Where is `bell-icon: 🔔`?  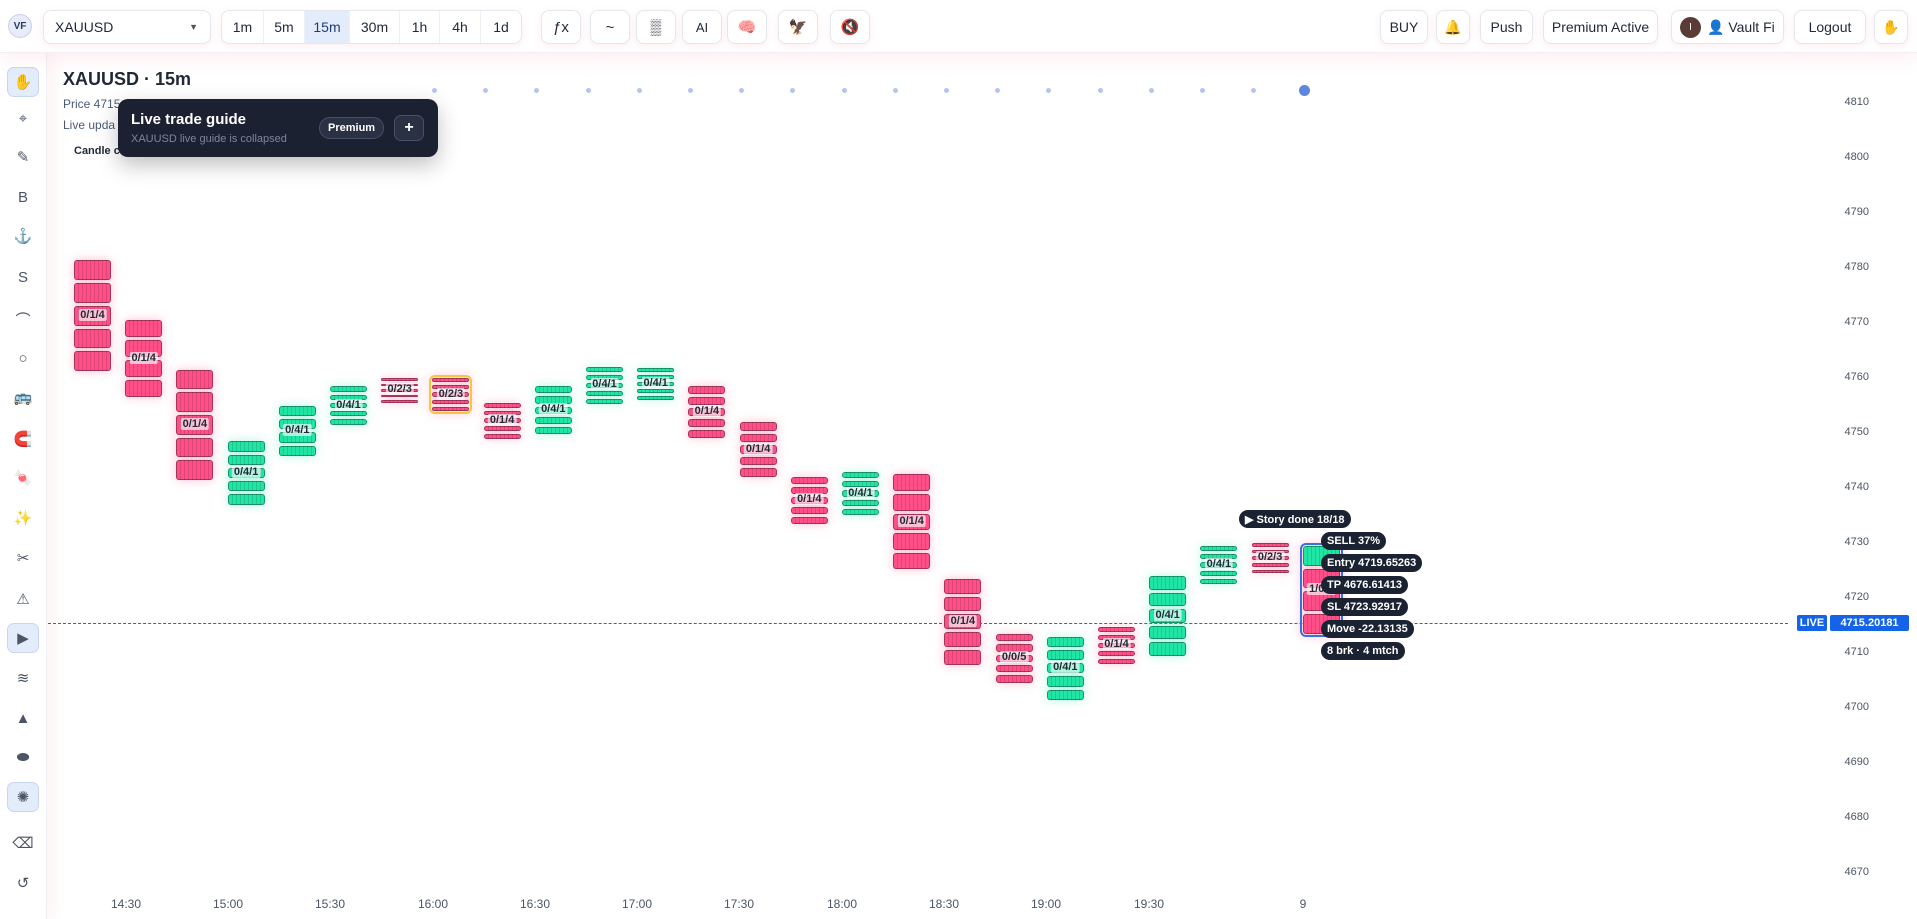 bell-icon: 🔔 is located at coordinates (1453, 27).